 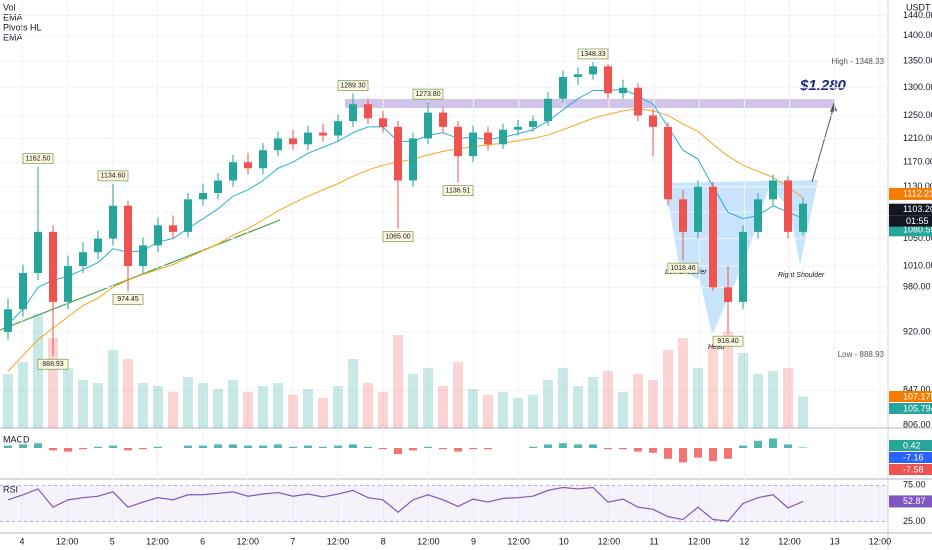 What do you see at coordinates (112, 541) in the screenshot?
I see `x-tick-label: 5` at bounding box center [112, 541].